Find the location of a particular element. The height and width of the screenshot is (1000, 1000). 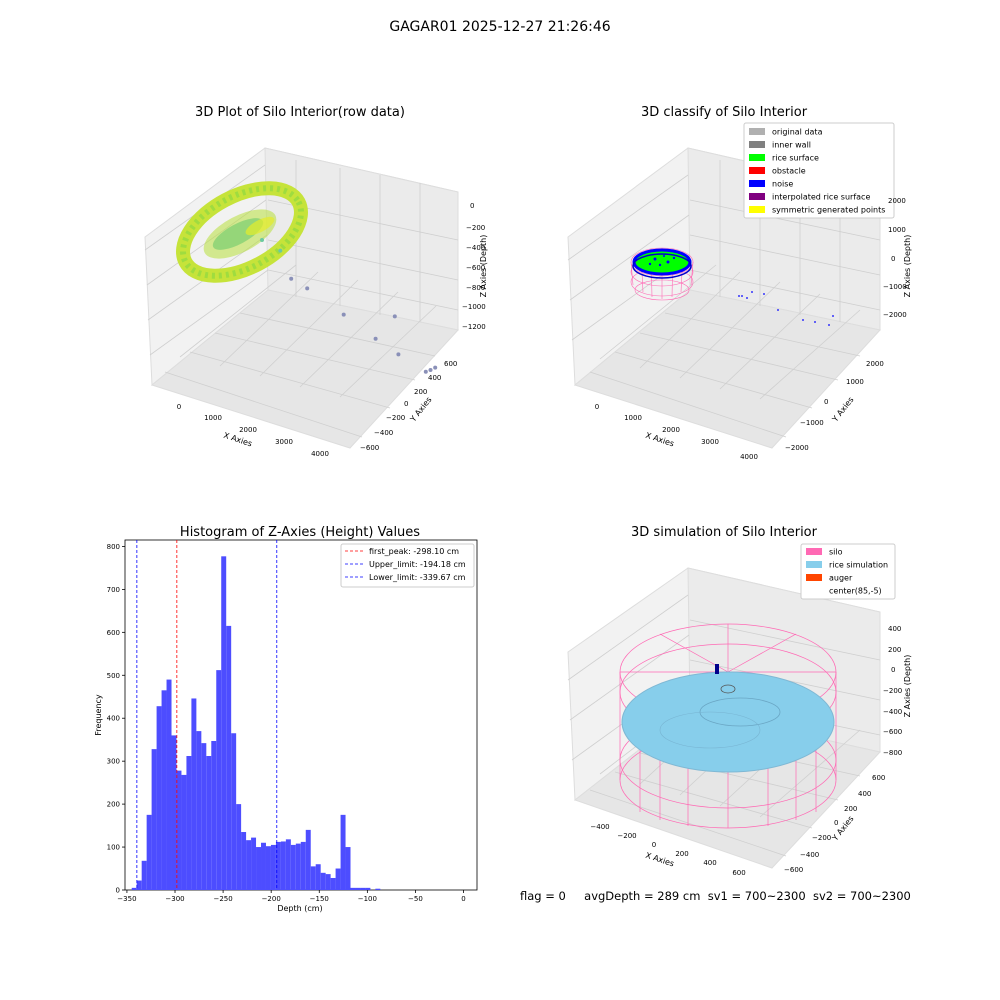

classify-grid is located at coordinates (724, 299).